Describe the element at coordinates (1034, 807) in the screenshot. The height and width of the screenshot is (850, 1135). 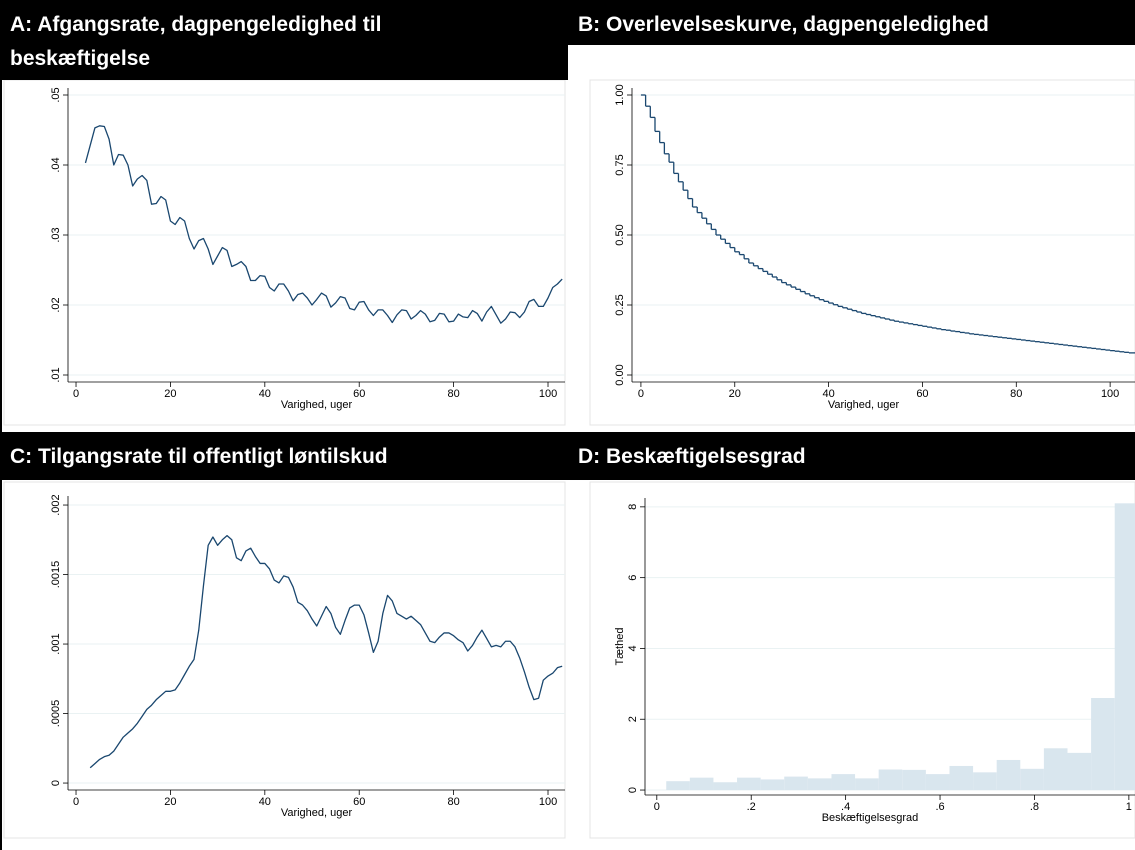
I see `x-tick-label: .8` at that location.